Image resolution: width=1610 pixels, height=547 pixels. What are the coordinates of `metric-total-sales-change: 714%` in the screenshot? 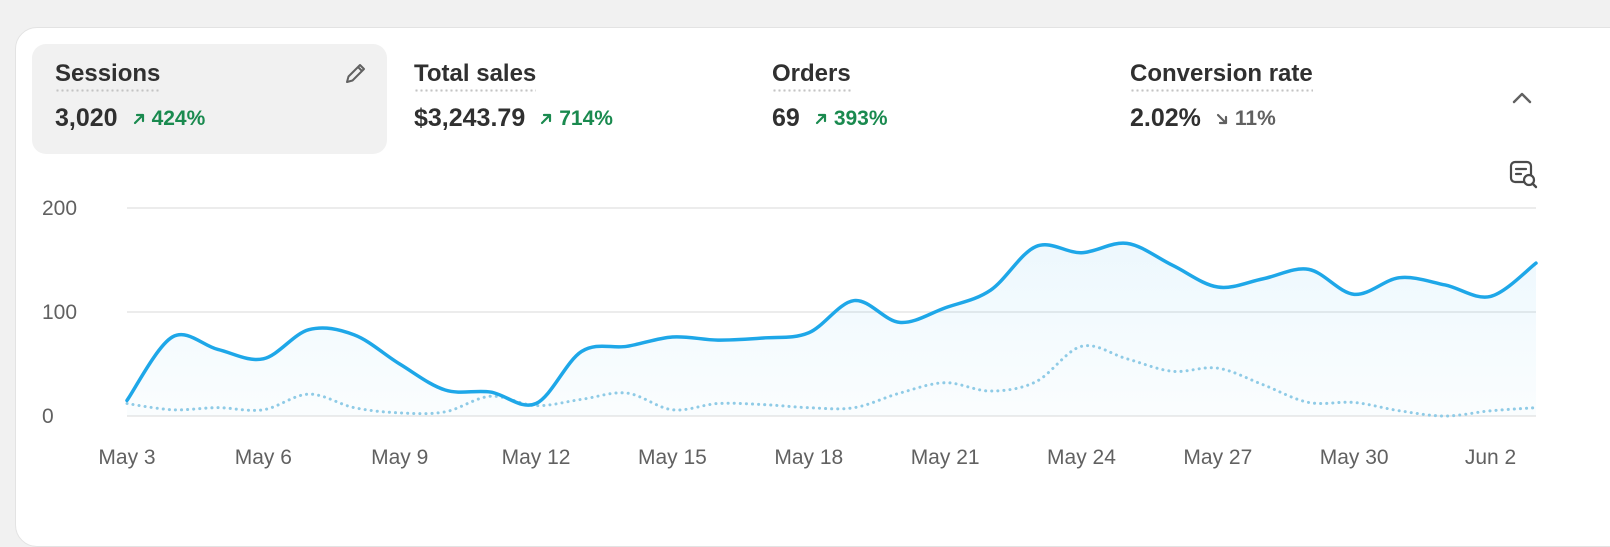 It's located at (576, 119).